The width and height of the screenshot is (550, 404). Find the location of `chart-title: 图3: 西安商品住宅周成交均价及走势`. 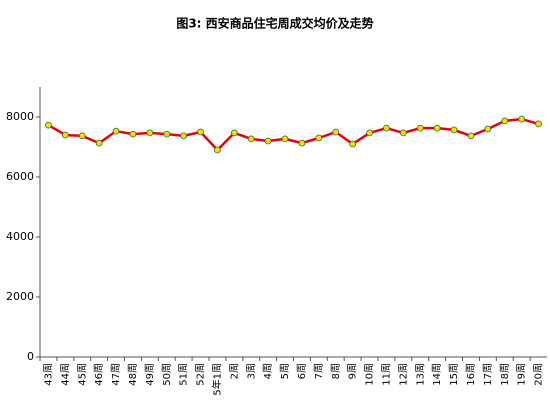

chart-title: 图3: 西安商品住宅周成交均价及走势 is located at coordinates (274, 23).